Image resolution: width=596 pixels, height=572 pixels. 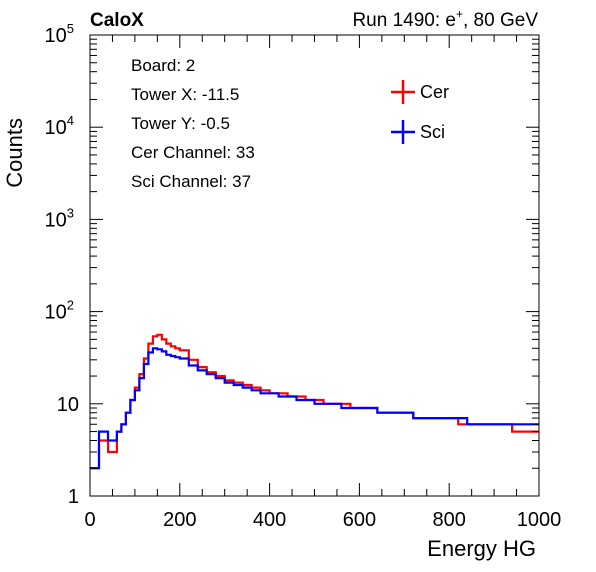 I want to click on x-tick-label: 400, so click(x=269, y=520).